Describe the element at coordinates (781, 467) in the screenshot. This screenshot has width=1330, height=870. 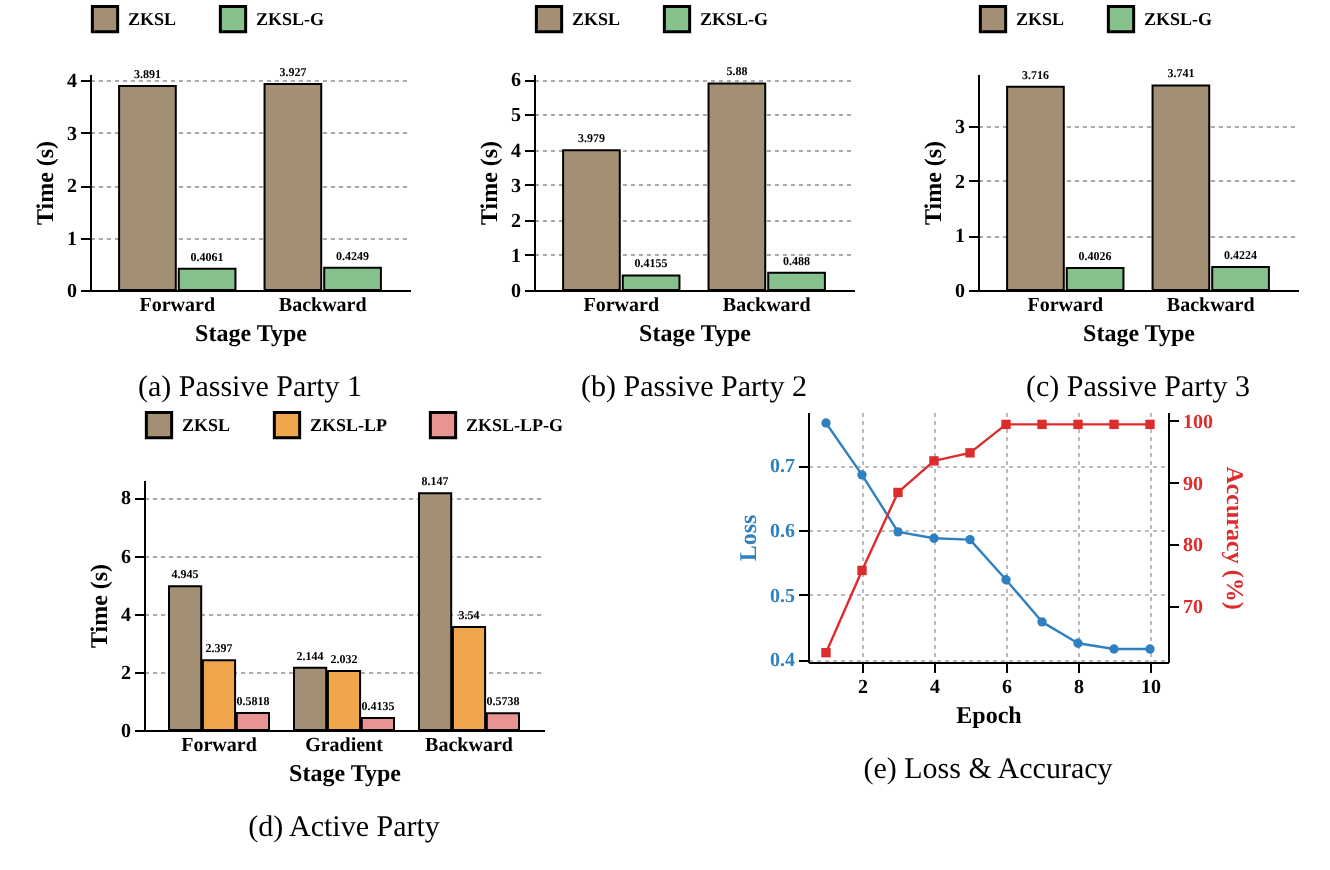
I see `y-tick-label: 0.7` at that location.